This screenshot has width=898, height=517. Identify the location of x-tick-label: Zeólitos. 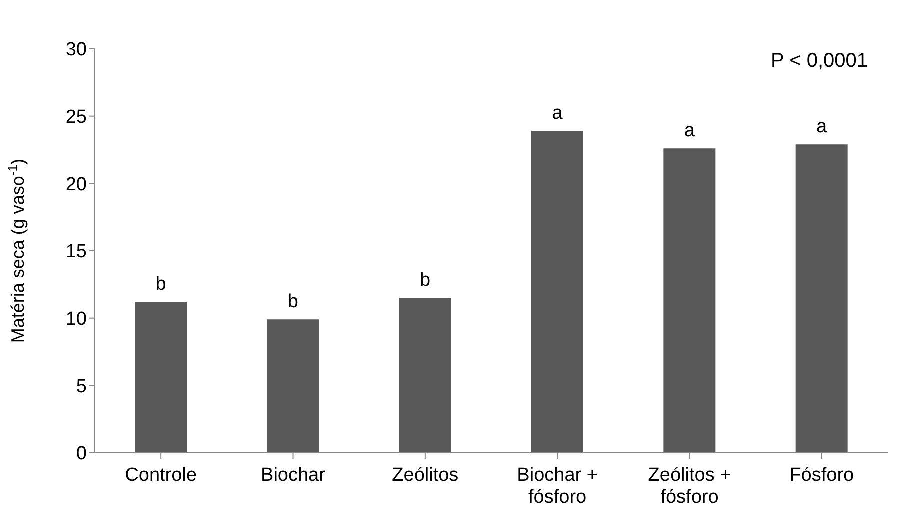
(425, 475).